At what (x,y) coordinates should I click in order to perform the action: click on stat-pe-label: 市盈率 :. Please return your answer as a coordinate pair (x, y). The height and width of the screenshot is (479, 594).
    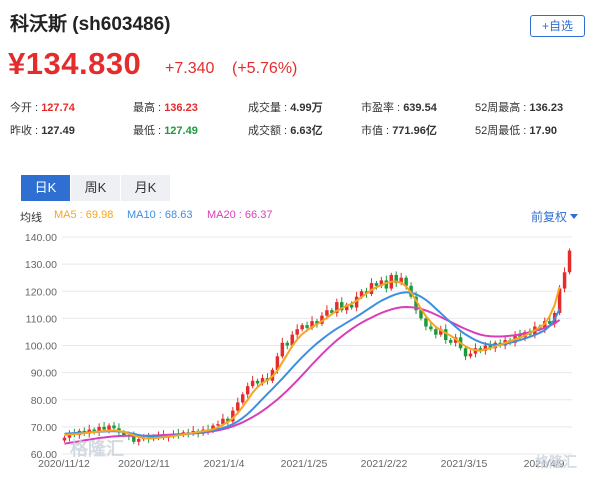
    Looking at the image, I should click on (381, 108).